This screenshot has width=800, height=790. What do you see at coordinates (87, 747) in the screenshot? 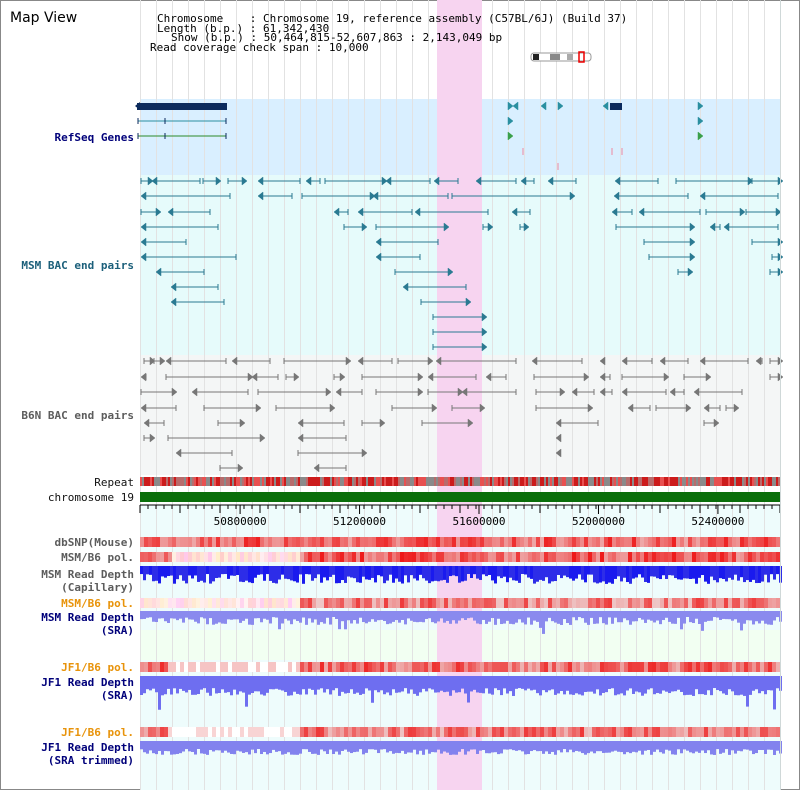
I see `track-label-jf1-read-depth-trim: JF1 Read Depth` at bounding box center [87, 747].